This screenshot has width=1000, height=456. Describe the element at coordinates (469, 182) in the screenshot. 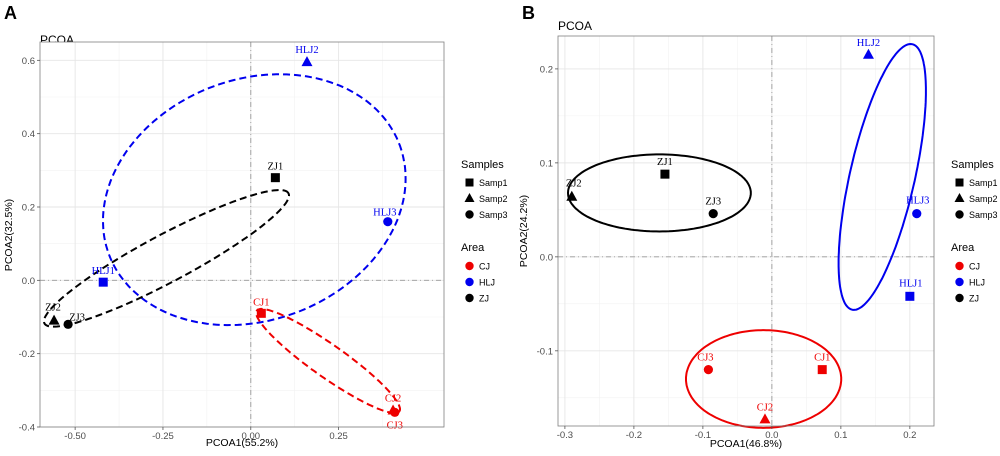

I see `panel-a-legend-square-marker` at that location.